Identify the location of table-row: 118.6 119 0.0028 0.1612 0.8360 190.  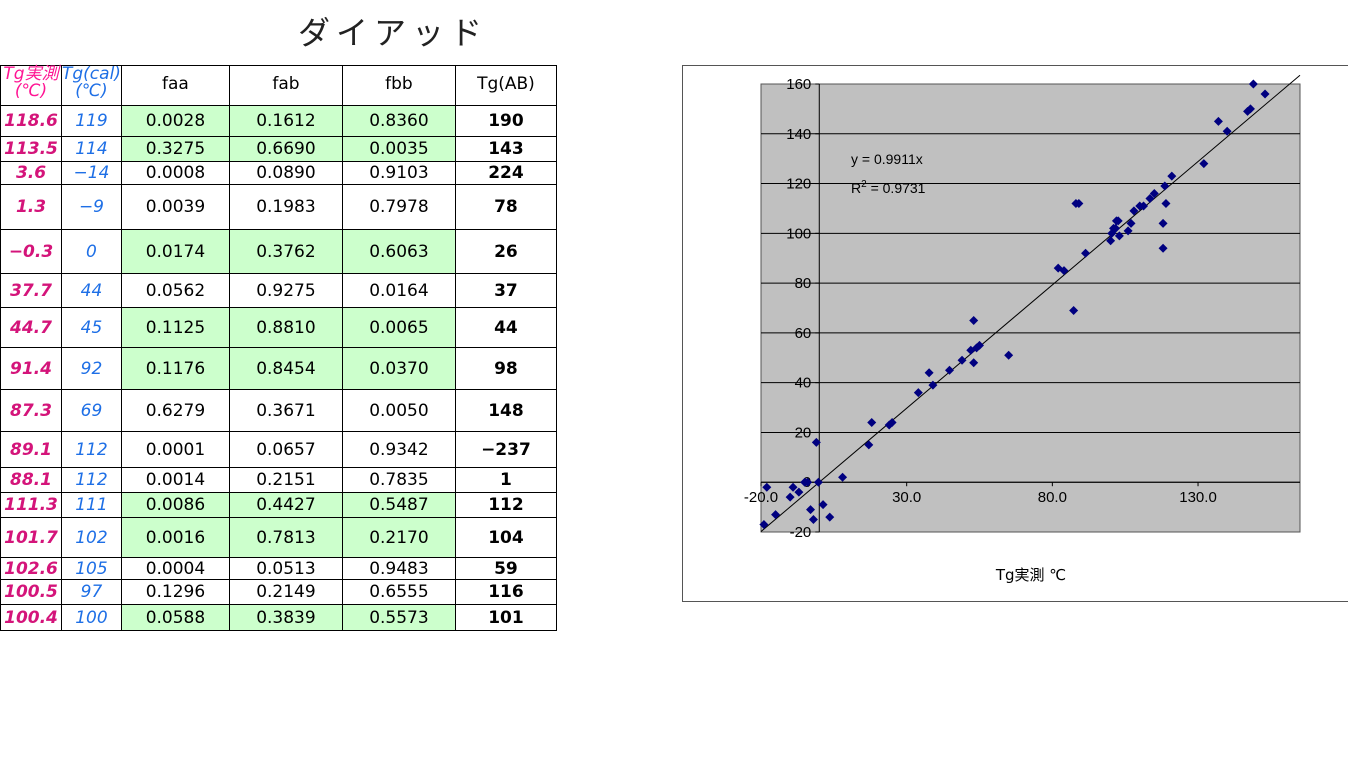
(278, 121).